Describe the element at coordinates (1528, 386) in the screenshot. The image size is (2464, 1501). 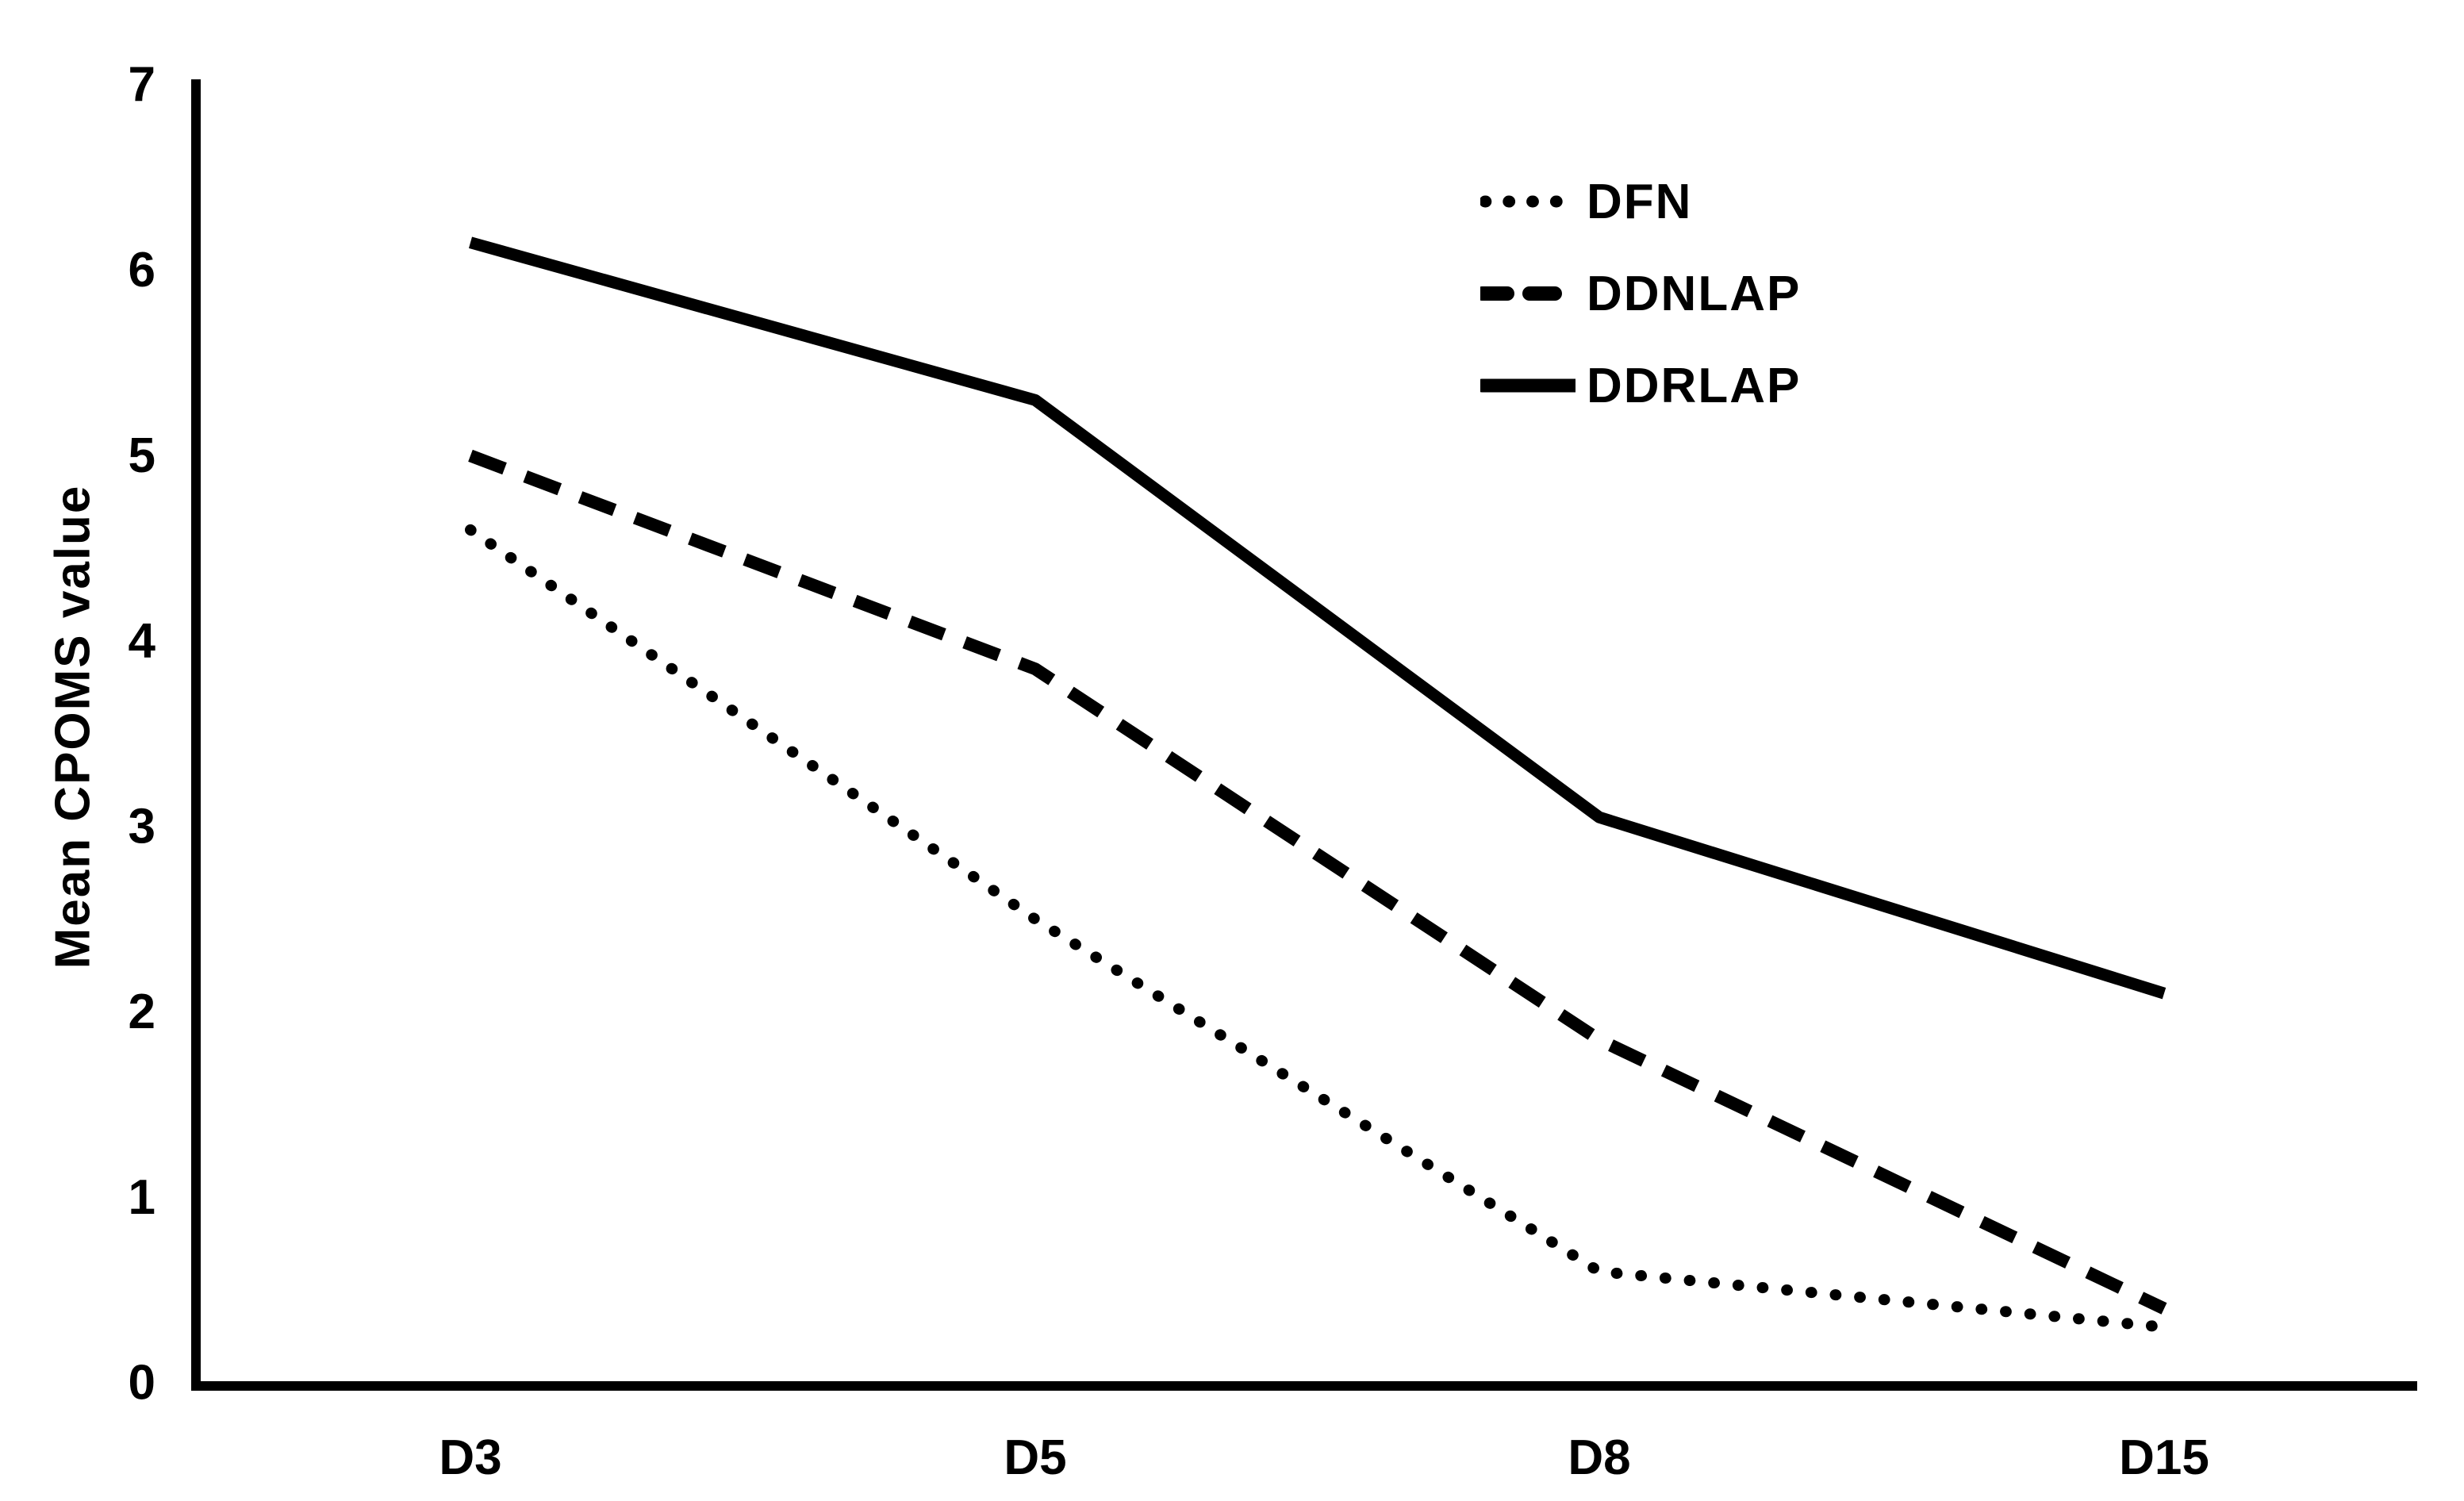
I see `solid-line-swatch-icon` at that location.